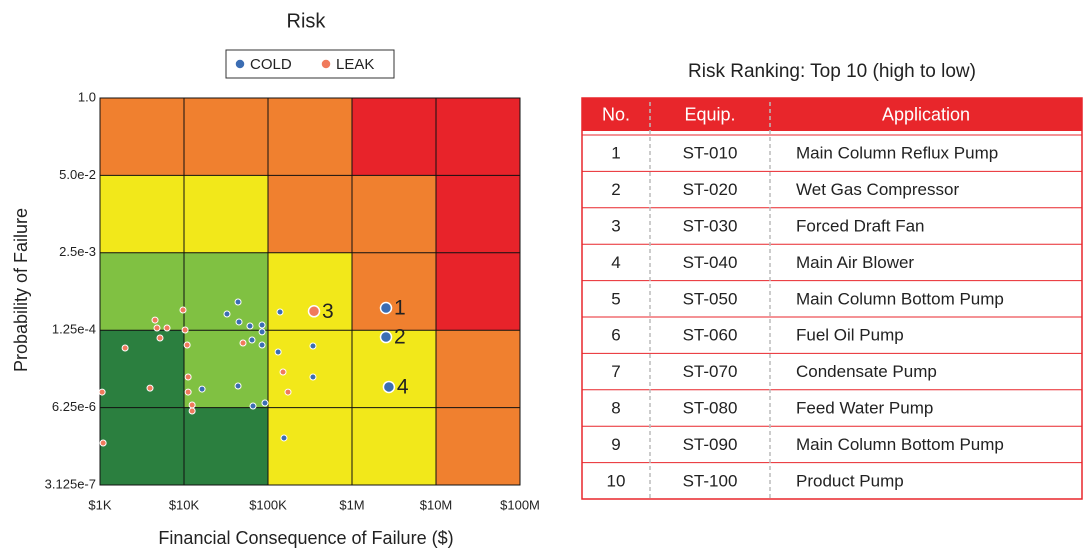 The width and height of the screenshot is (1088, 552). I want to click on legend-label: COLD, so click(271, 64).